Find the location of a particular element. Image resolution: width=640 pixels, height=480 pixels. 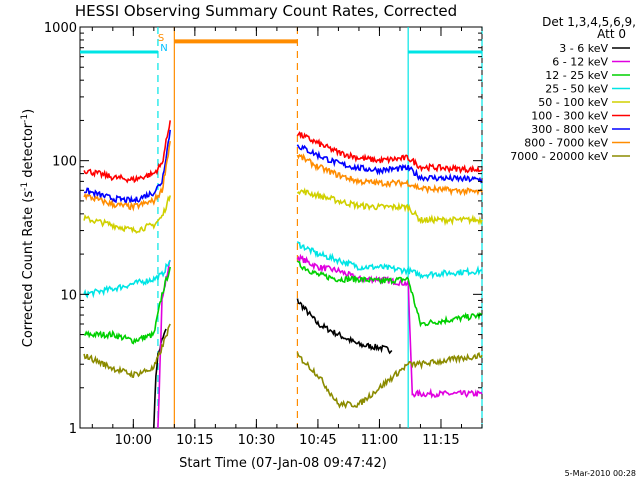

legend-header-line1: Det 1,3,4,5,6,9, is located at coordinates (589, 22).